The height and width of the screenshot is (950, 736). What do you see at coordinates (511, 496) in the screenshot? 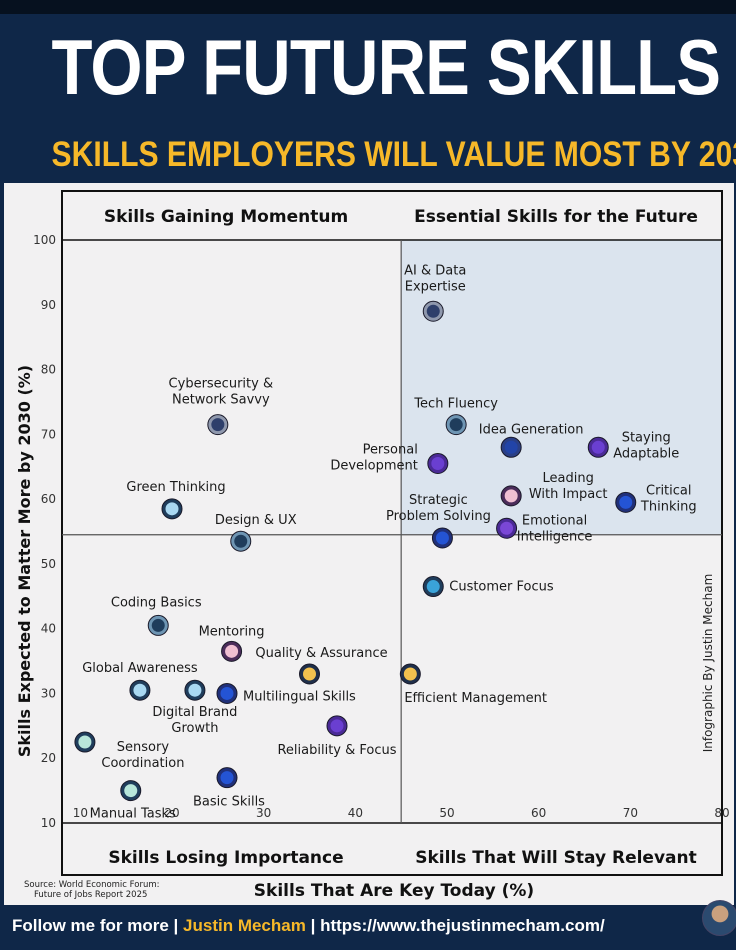
I see `point-leading-with-impact` at bounding box center [511, 496].